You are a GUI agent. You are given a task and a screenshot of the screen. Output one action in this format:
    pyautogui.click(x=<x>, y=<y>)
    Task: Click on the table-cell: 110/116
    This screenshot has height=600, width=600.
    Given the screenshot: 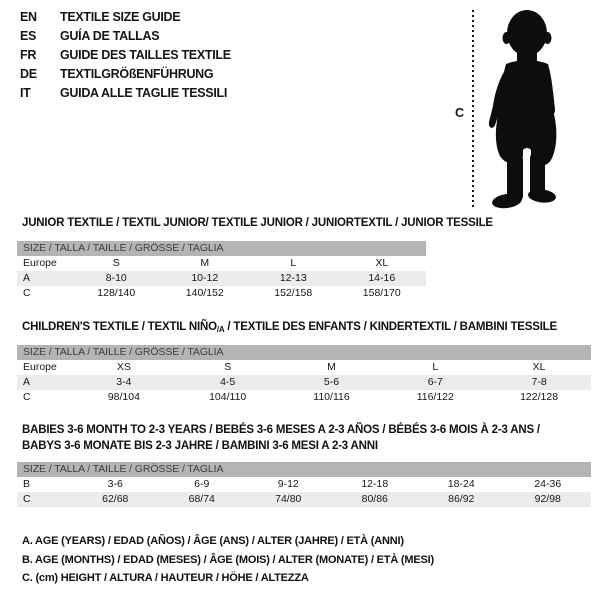 What is the action you would take?
    pyautogui.click(x=331, y=397)
    